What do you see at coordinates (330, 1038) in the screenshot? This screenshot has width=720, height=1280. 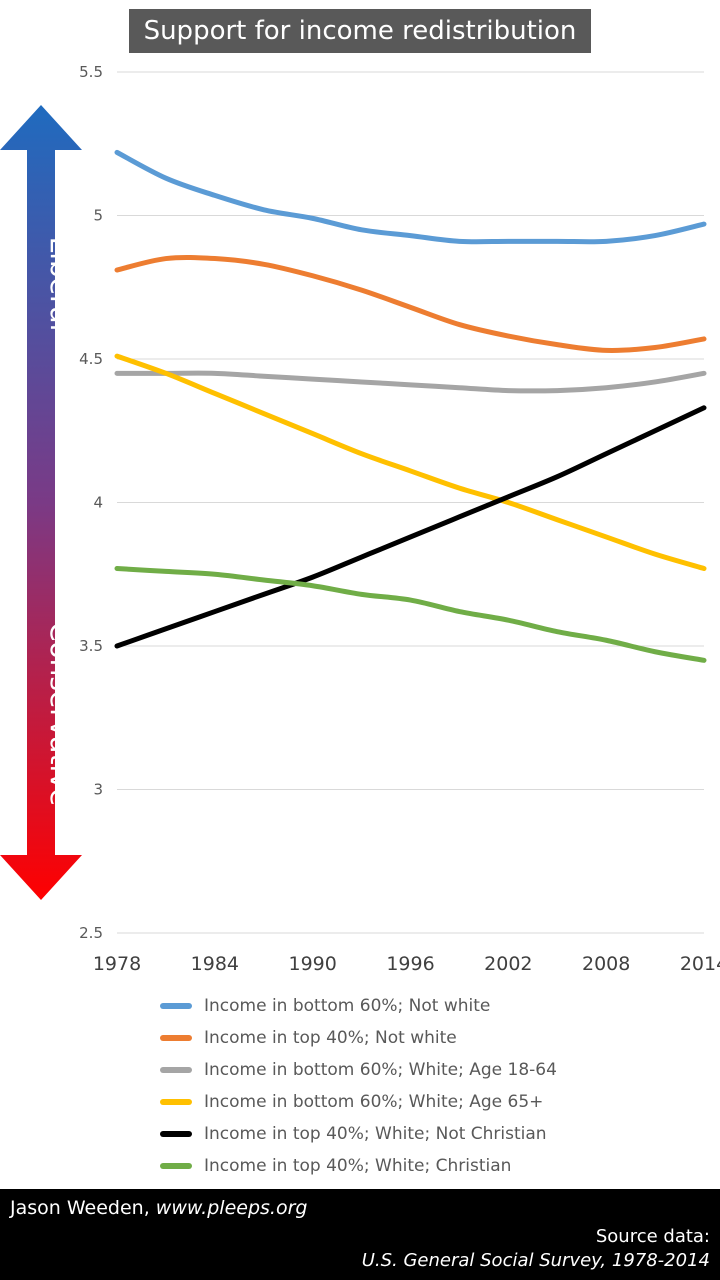 I see `legend-label: Income in top 40%; Not white` at bounding box center [330, 1038].